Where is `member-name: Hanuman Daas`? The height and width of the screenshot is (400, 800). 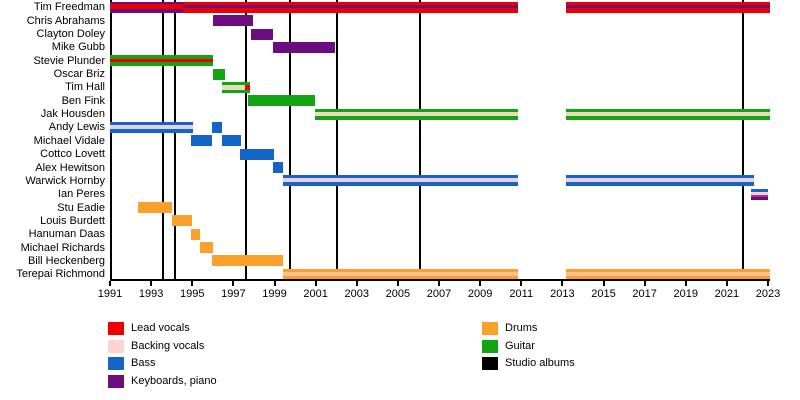 member-name: Hanuman Daas is located at coordinates (66, 234).